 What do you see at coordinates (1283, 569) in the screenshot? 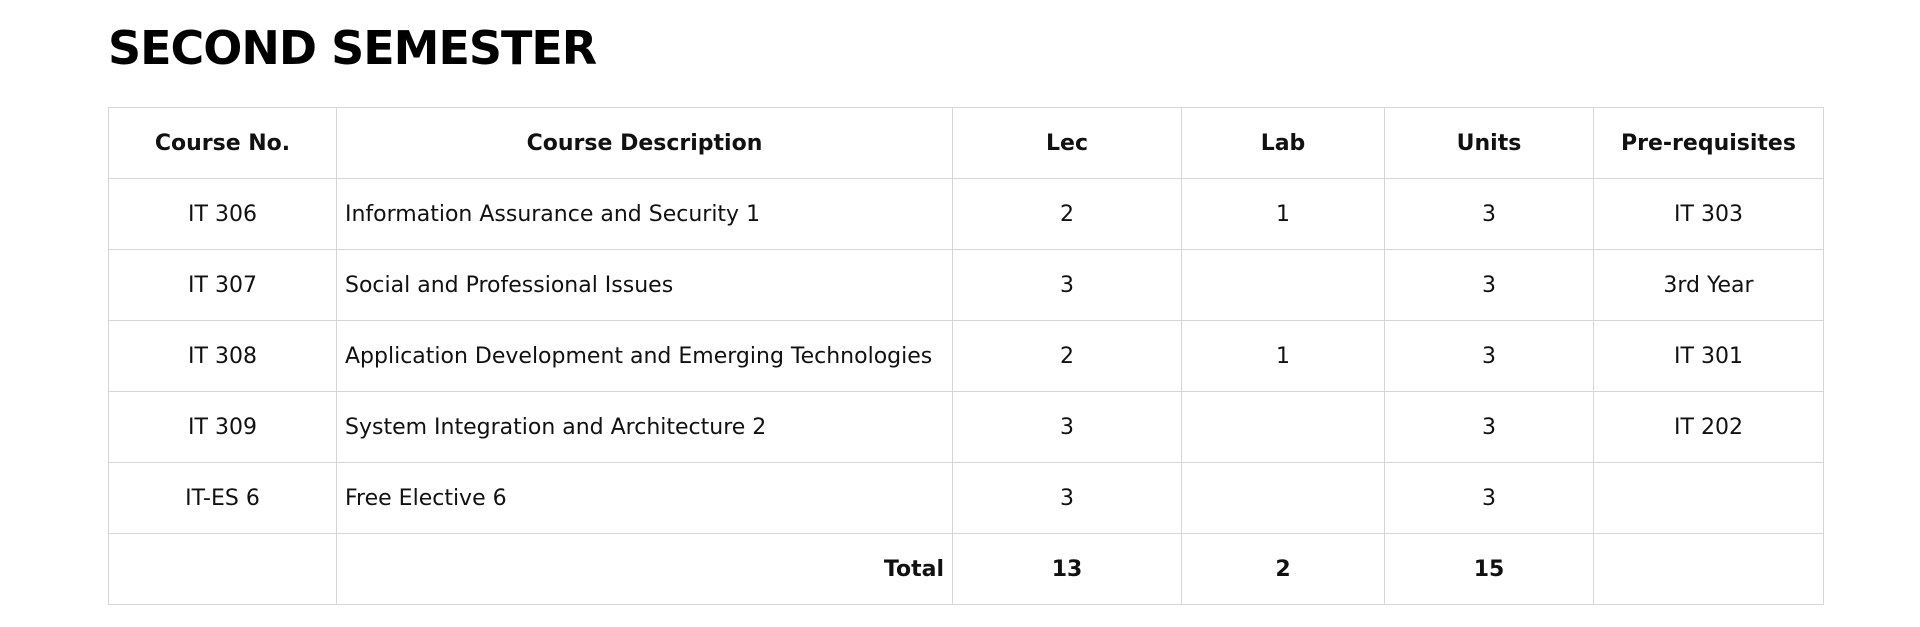
I see `total-lab: 2` at bounding box center [1283, 569].